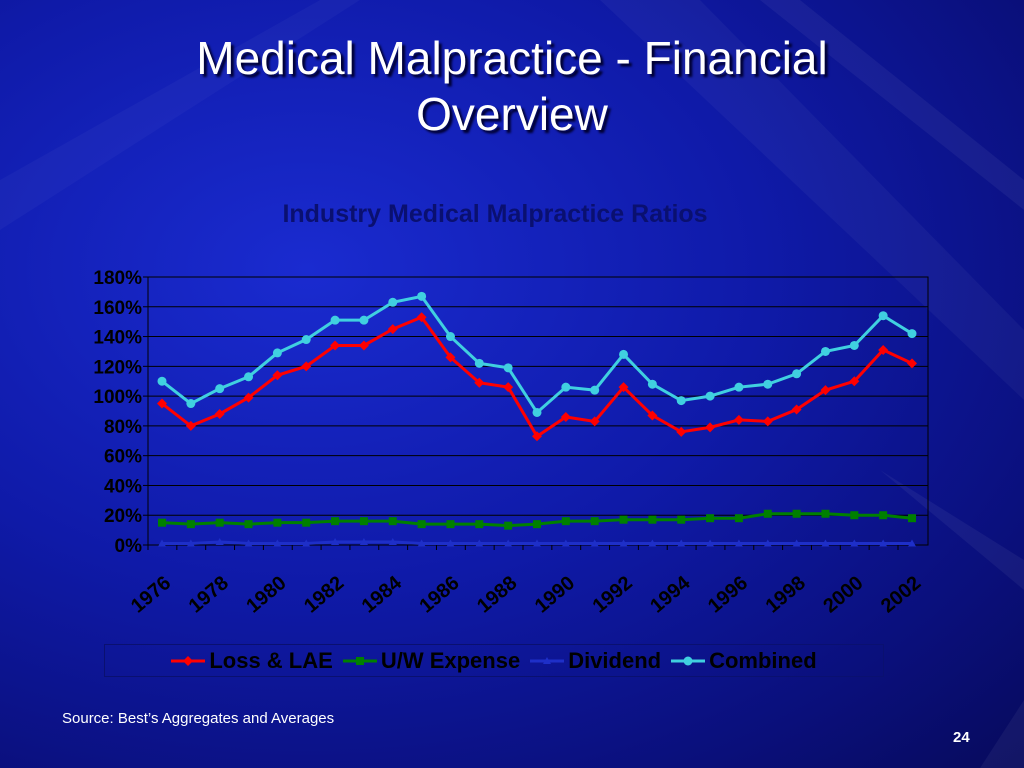 The image size is (1024, 768). What do you see at coordinates (786, 594) in the screenshot?
I see `x-tick-label: 1998` at bounding box center [786, 594].